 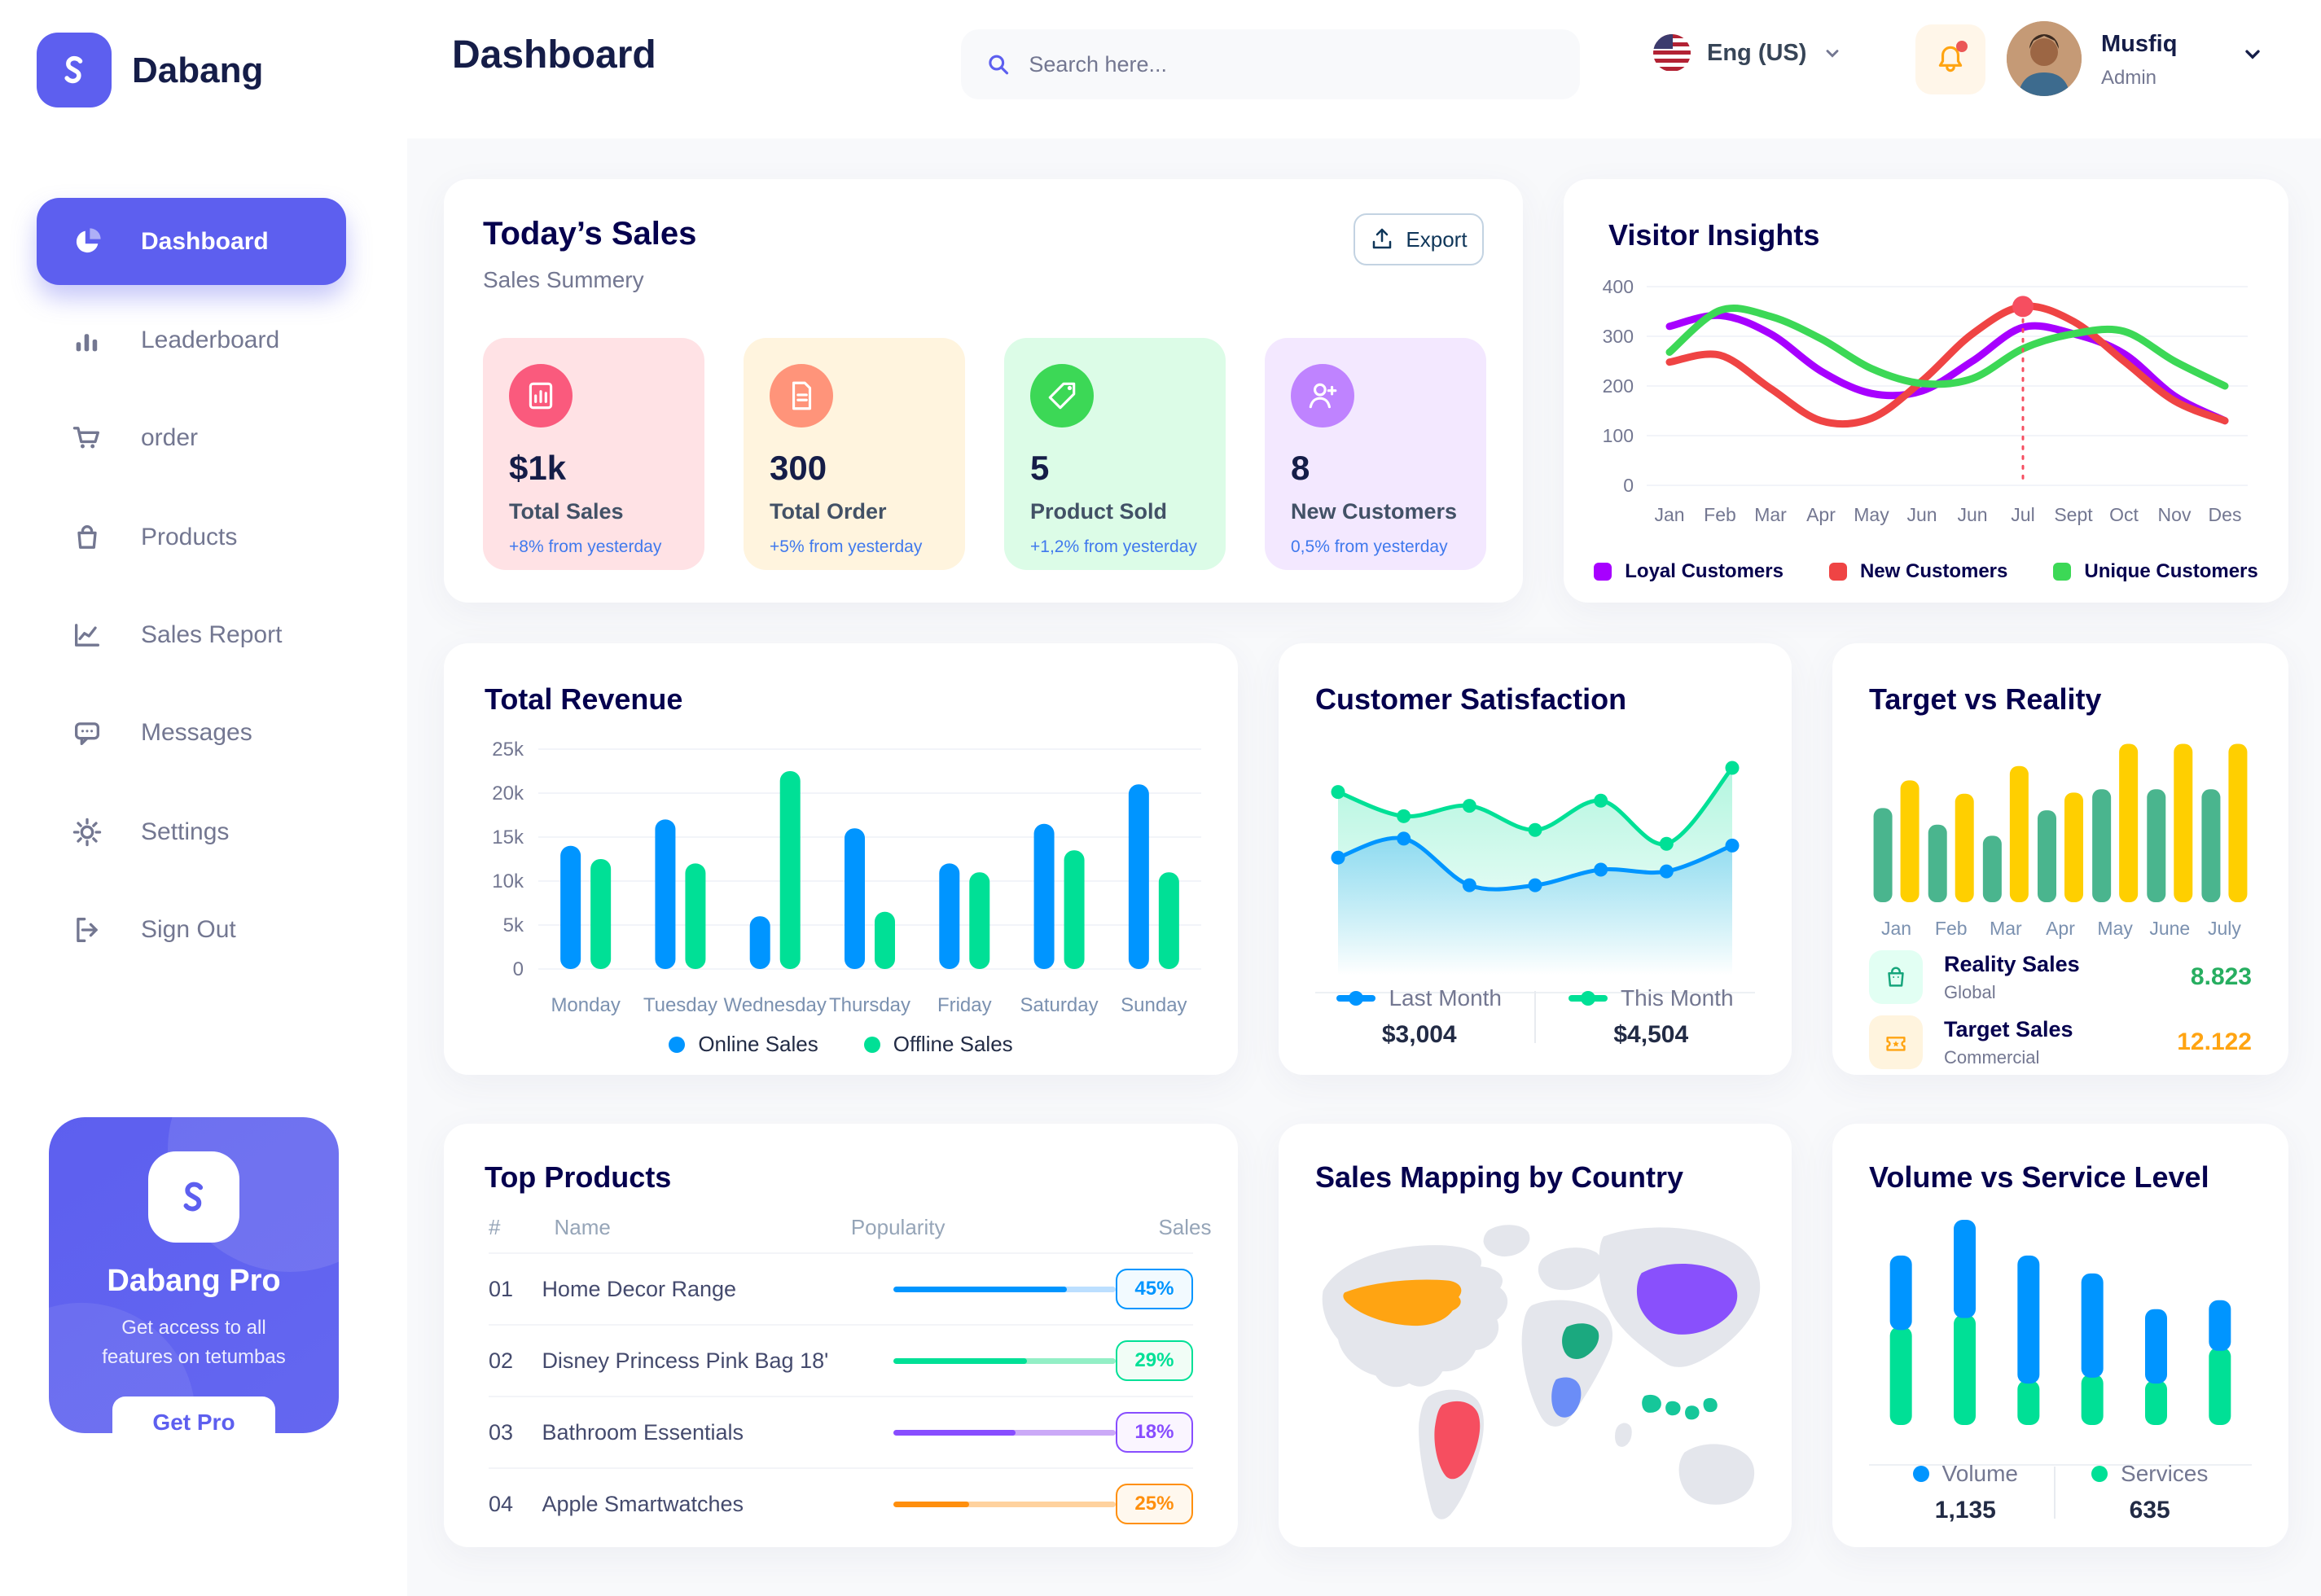 What do you see at coordinates (643, 1432) in the screenshot?
I see `product-name: Bathroom Essentials` at bounding box center [643, 1432].